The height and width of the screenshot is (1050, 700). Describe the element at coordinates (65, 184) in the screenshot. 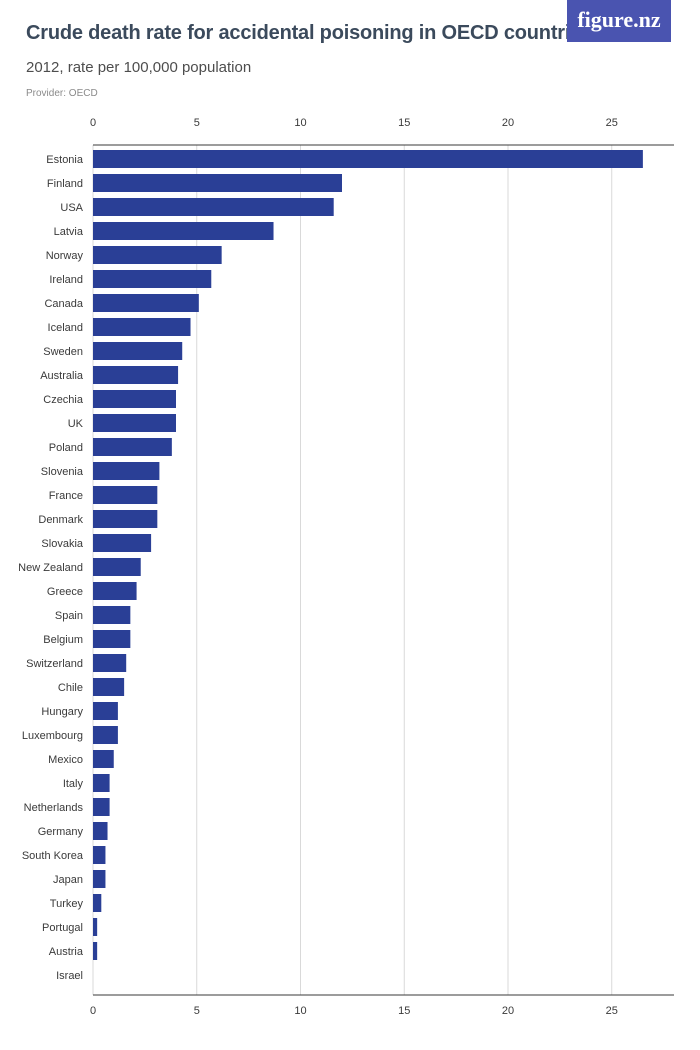

I see `category-label: Finland` at that location.